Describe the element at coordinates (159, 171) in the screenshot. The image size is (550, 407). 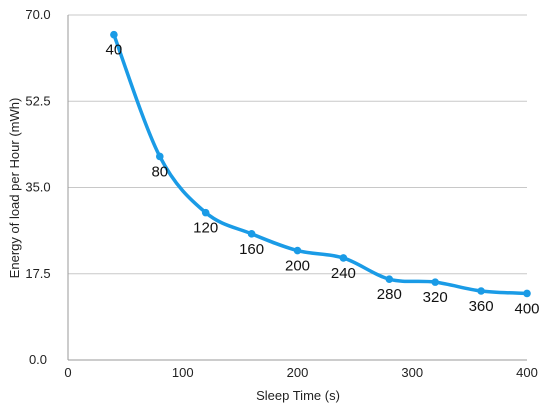
I see `data-label: 80` at that location.